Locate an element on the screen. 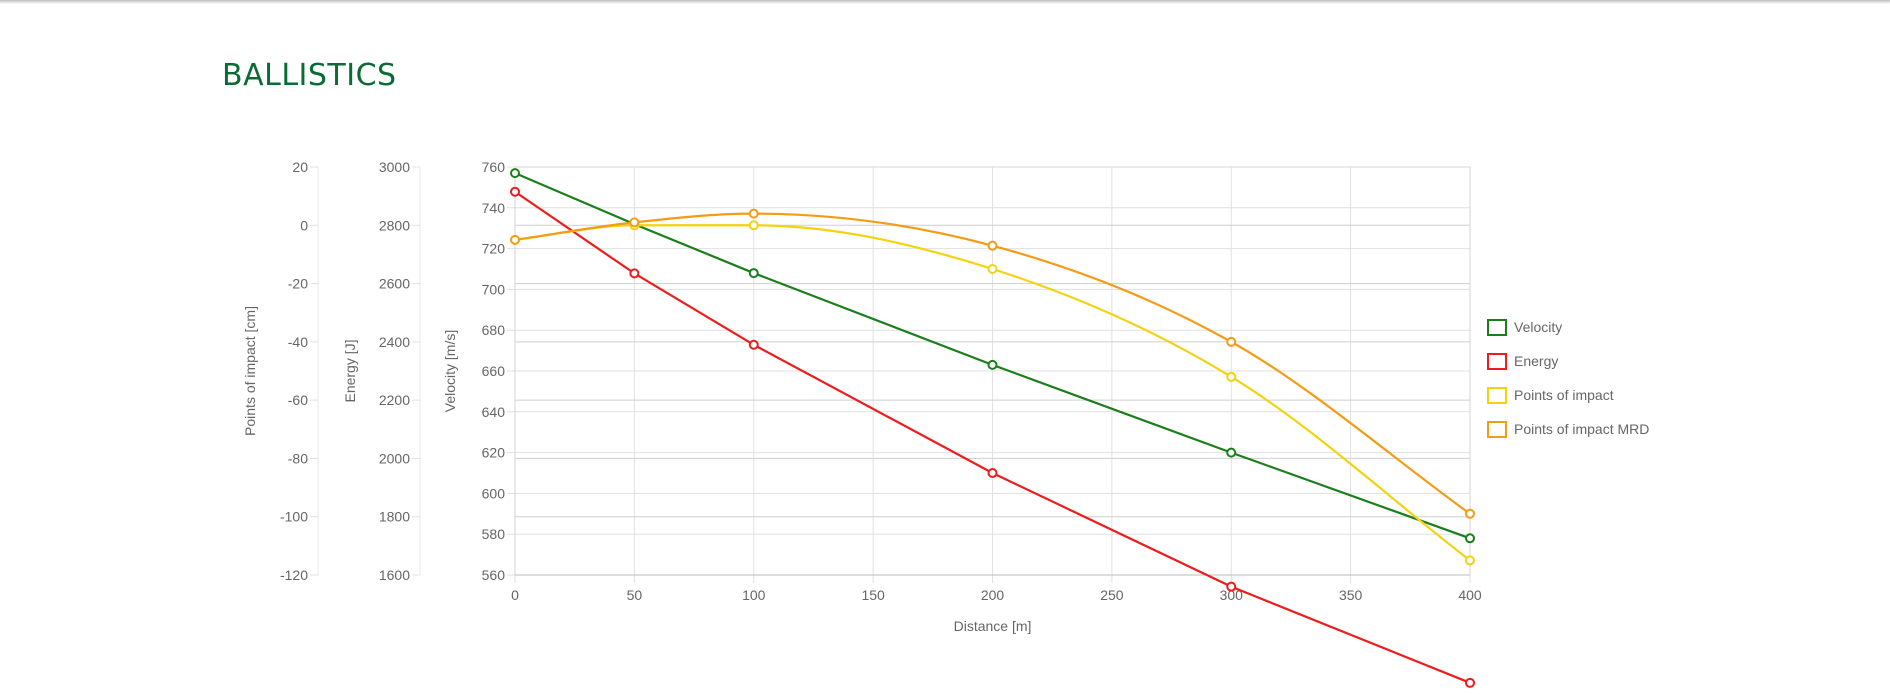 The height and width of the screenshot is (695, 1890). x-tick-label: 0 is located at coordinates (515, 595).